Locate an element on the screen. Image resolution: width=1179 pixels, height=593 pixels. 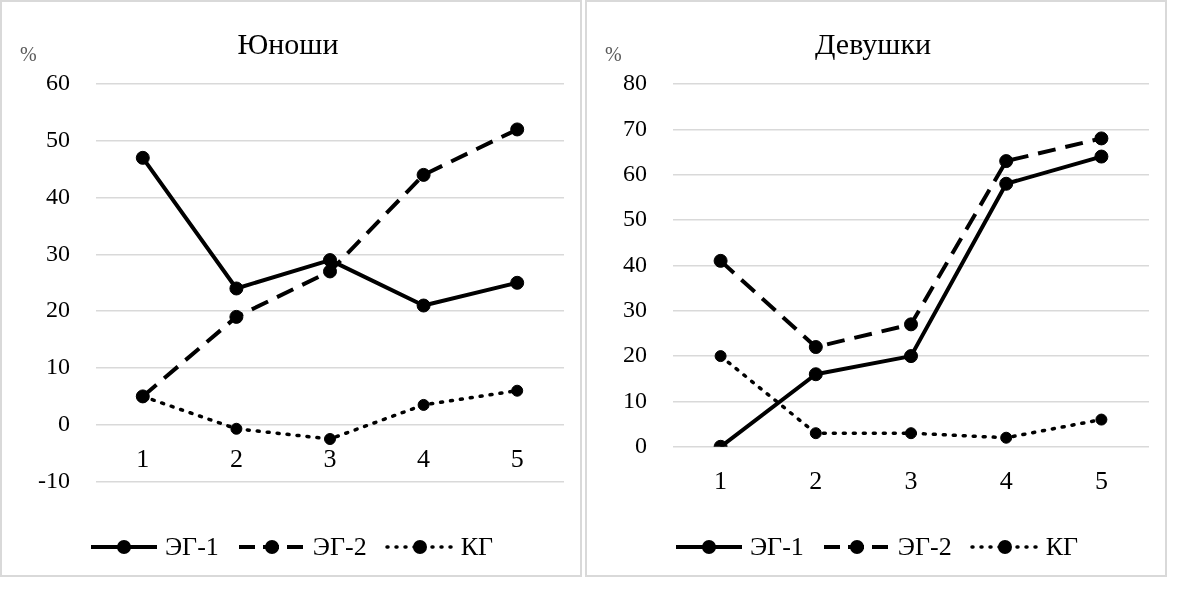
y-tick-label: 80 is located at coordinates (635, 82).